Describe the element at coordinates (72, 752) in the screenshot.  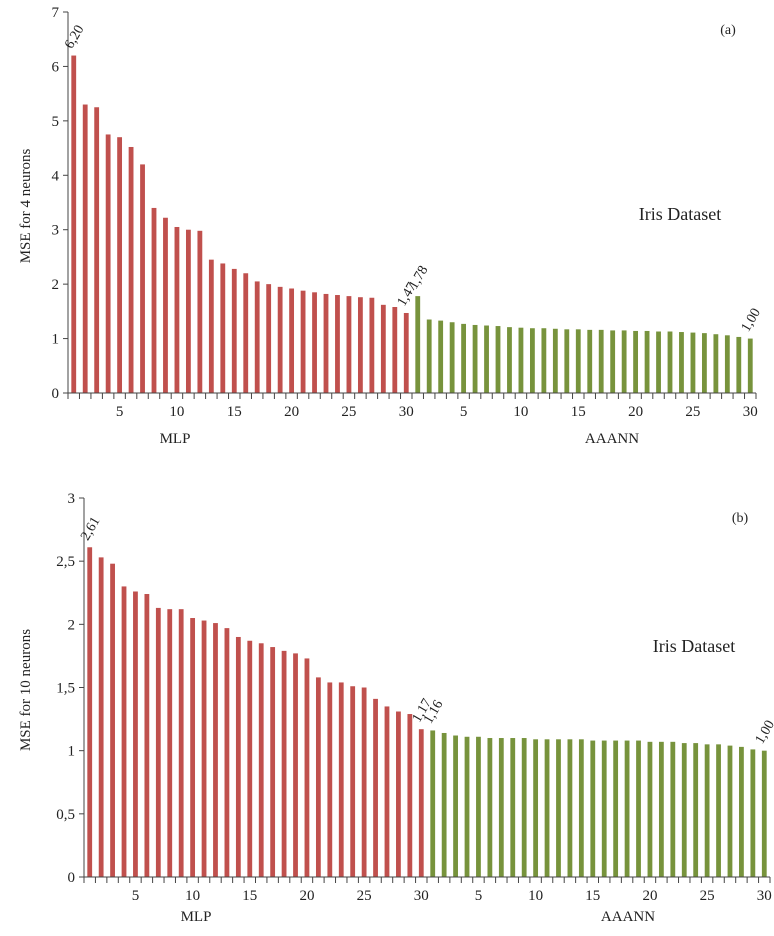
I see `y-tick-label: 1` at that location.